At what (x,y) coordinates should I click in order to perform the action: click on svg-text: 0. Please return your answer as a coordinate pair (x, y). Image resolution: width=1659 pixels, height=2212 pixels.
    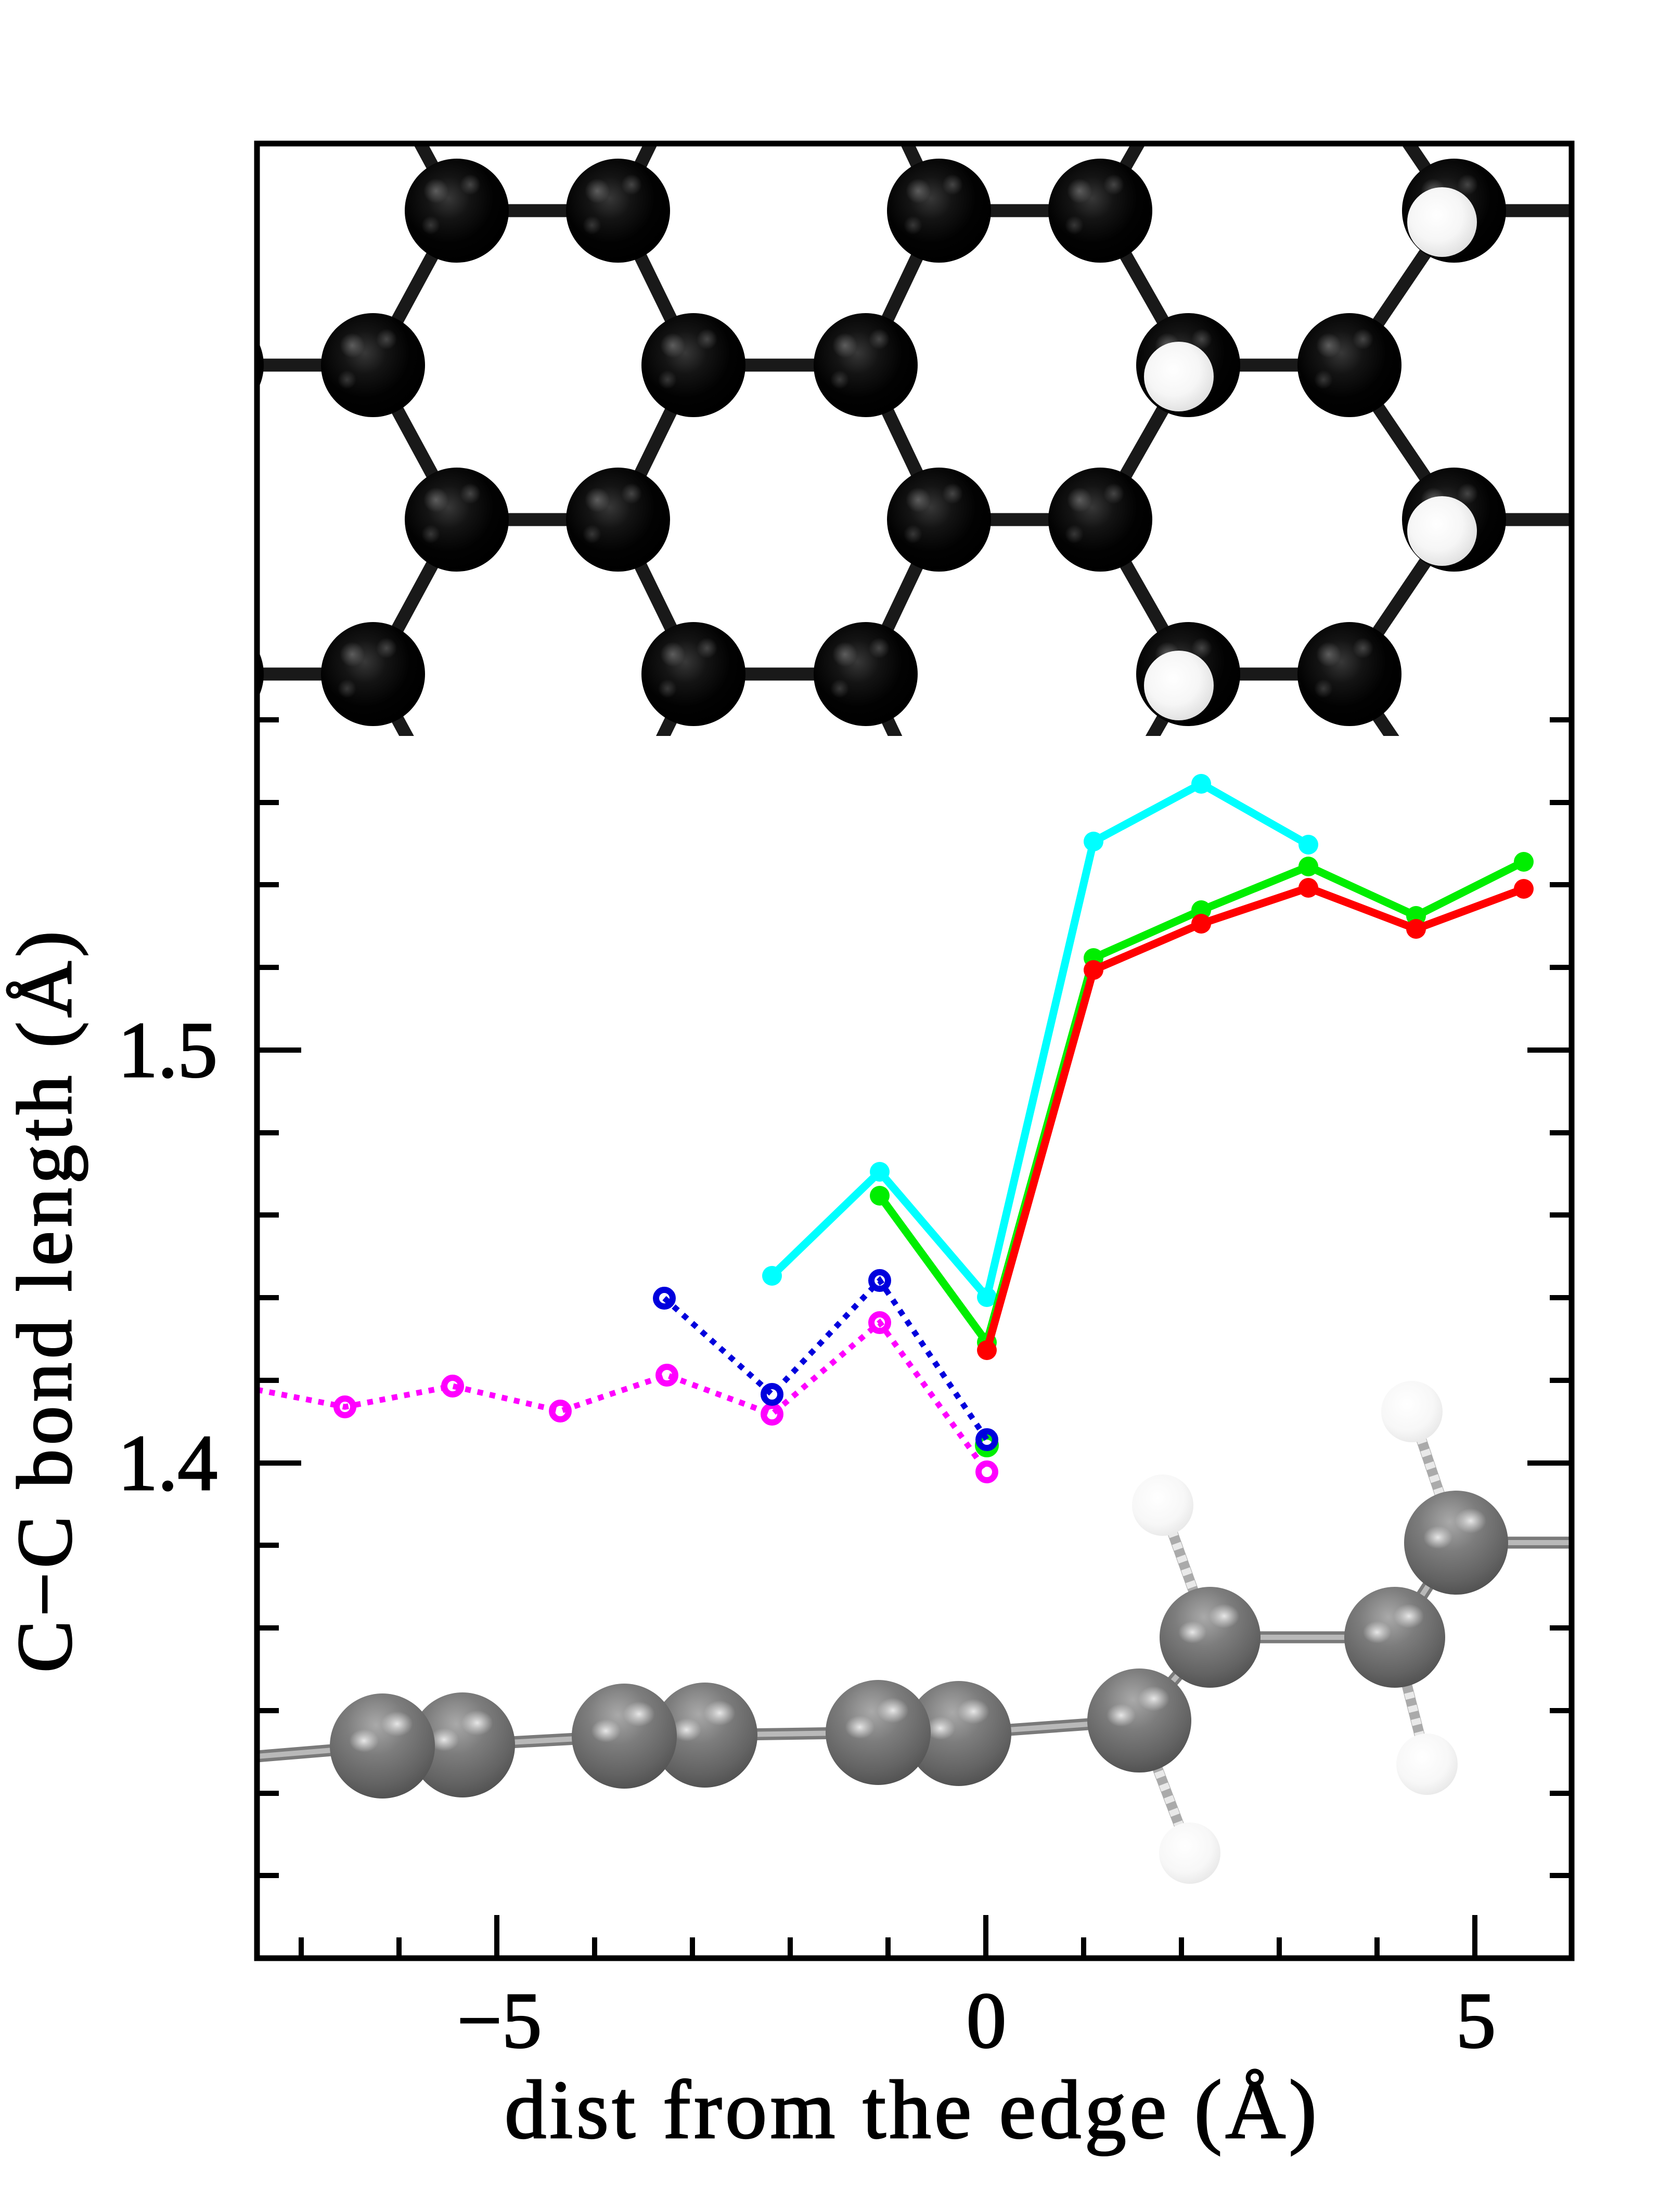
    Looking at the image, I should click on (987, 2021).